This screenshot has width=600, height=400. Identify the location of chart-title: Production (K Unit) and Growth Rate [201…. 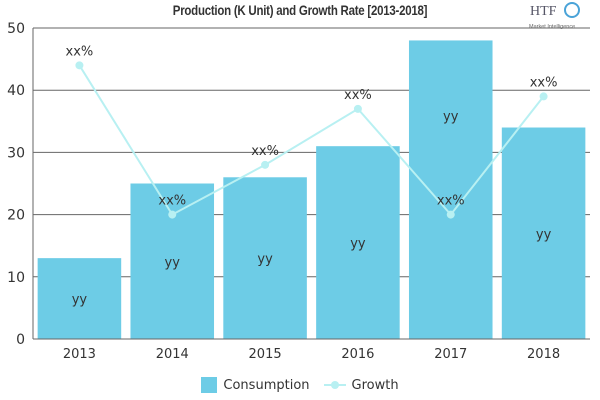
(300, 10).